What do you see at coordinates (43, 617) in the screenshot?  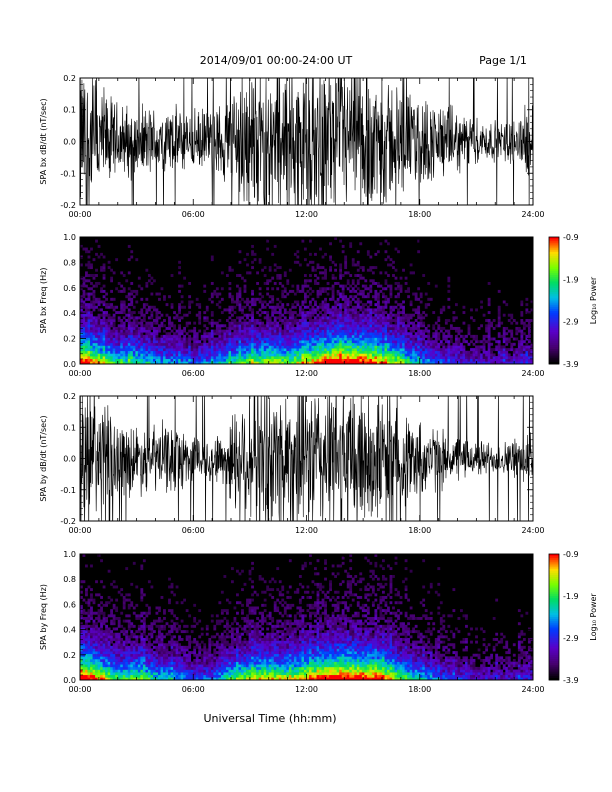 I see `y-axis-label: SPA by Freq (Hz)` at bounding box center [43, 617].